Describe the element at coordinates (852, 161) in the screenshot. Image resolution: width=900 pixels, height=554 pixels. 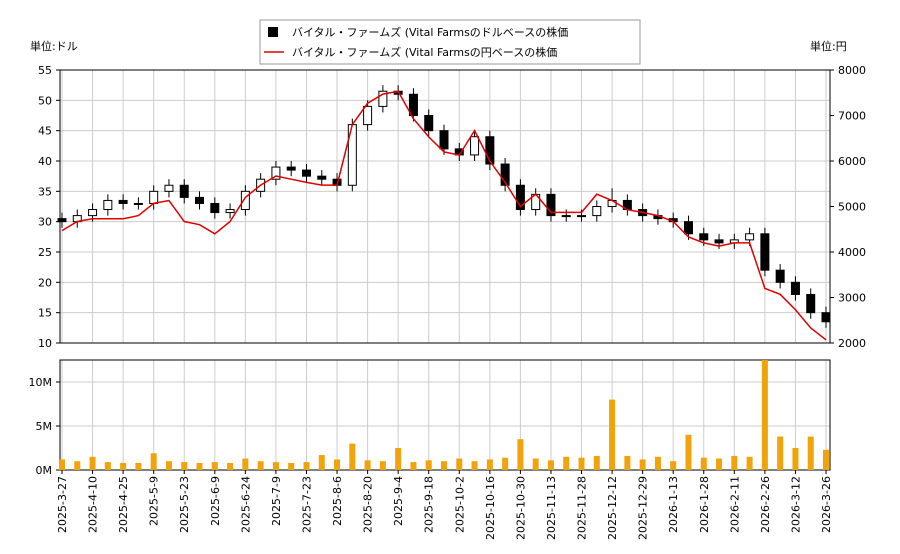
I see `y2-tick-label: 6000` at that location.